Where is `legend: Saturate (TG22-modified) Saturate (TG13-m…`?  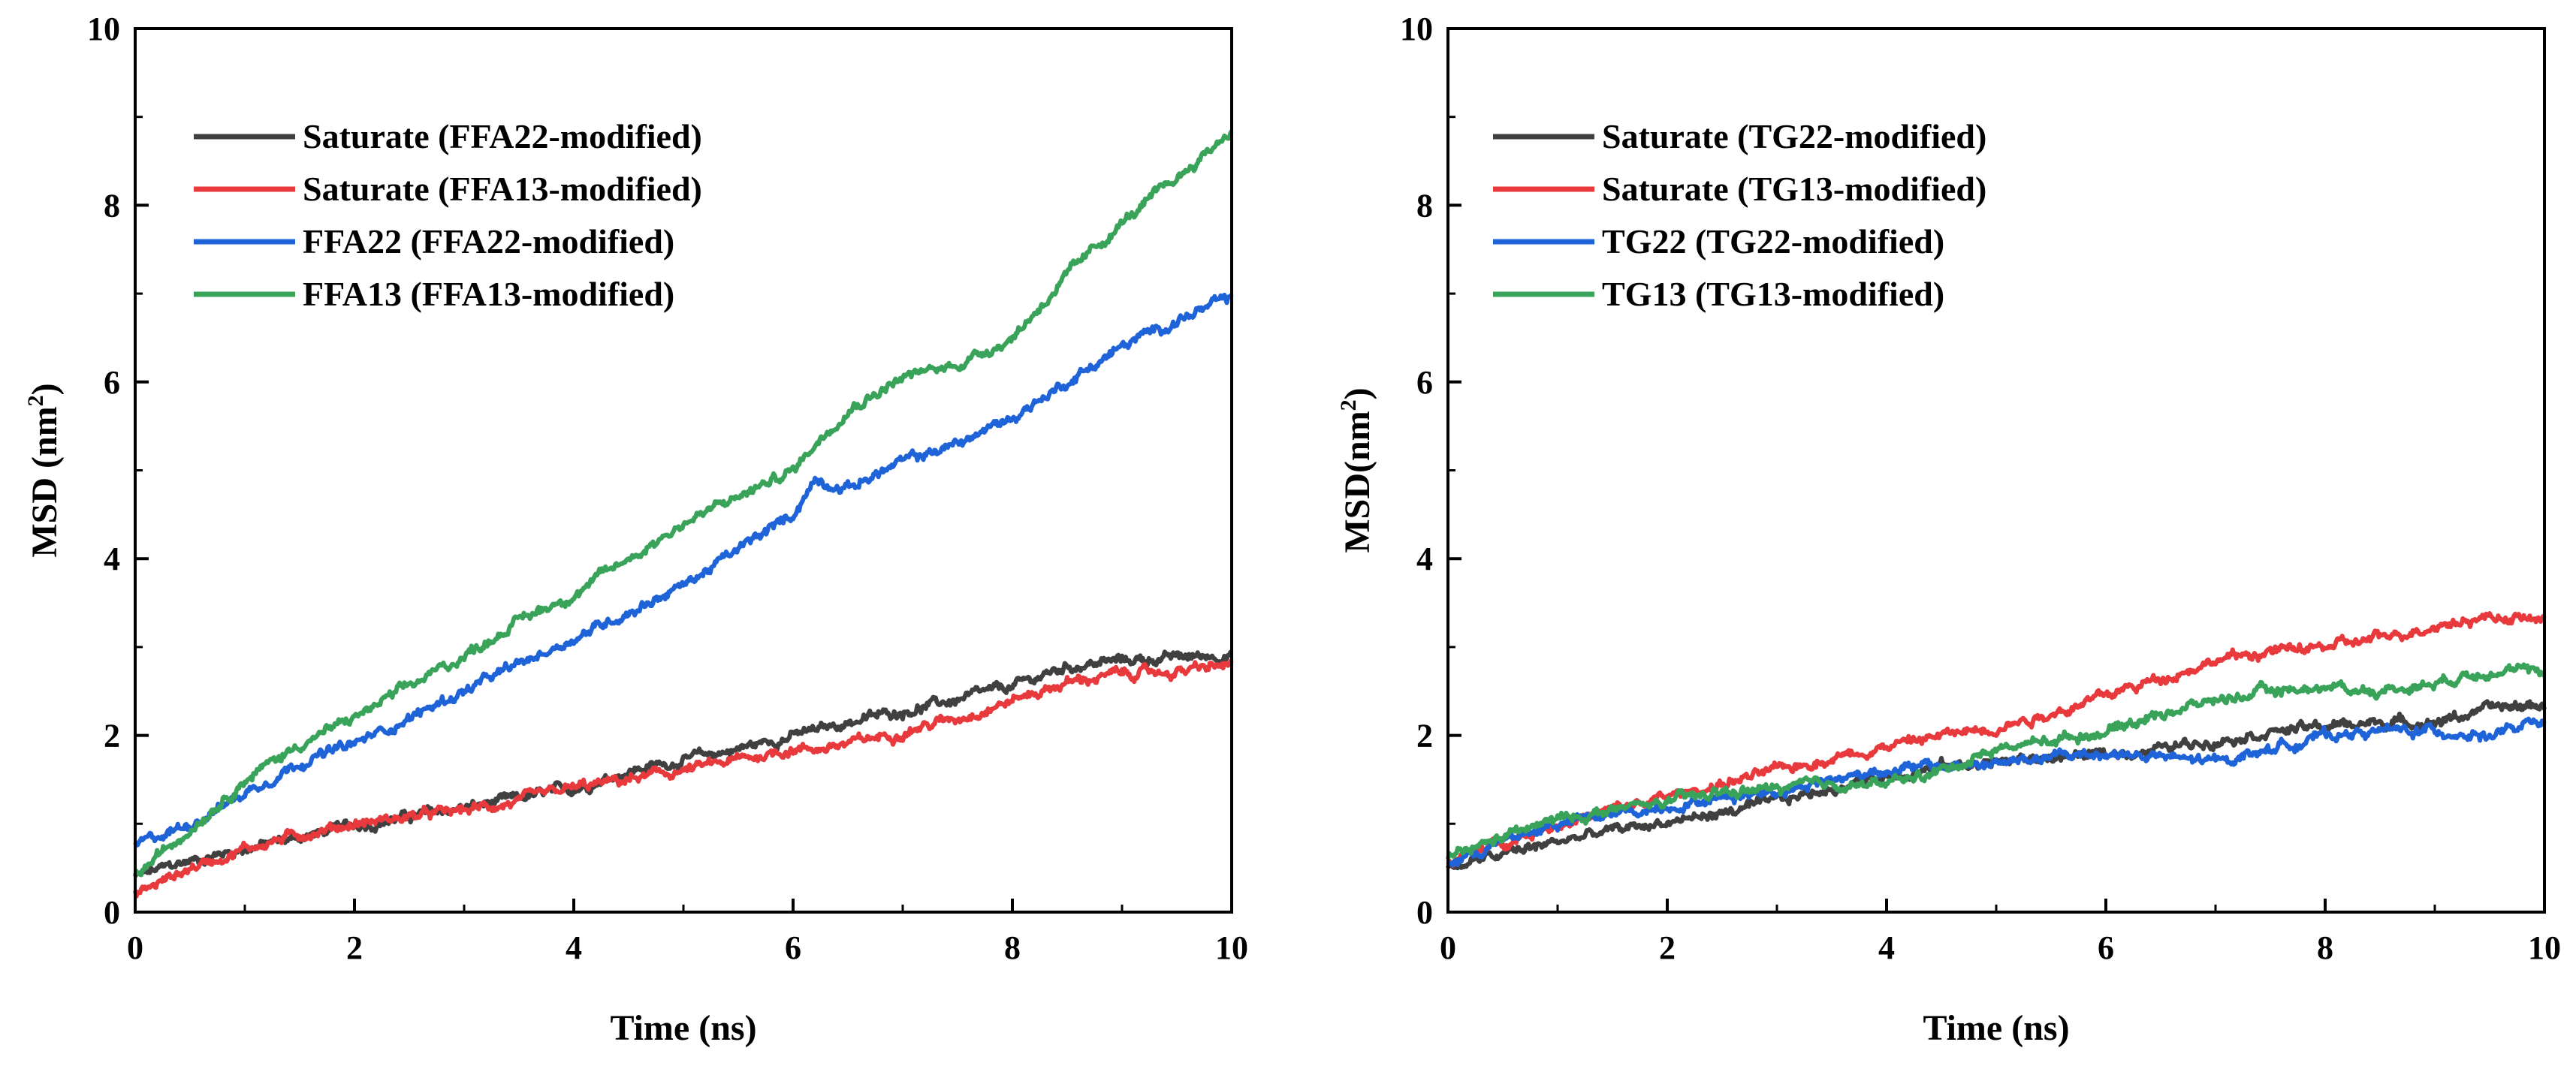 legend: Saturate (TG22-modified) Saturate (TG13-m… is located at coordinates (1740, 215).